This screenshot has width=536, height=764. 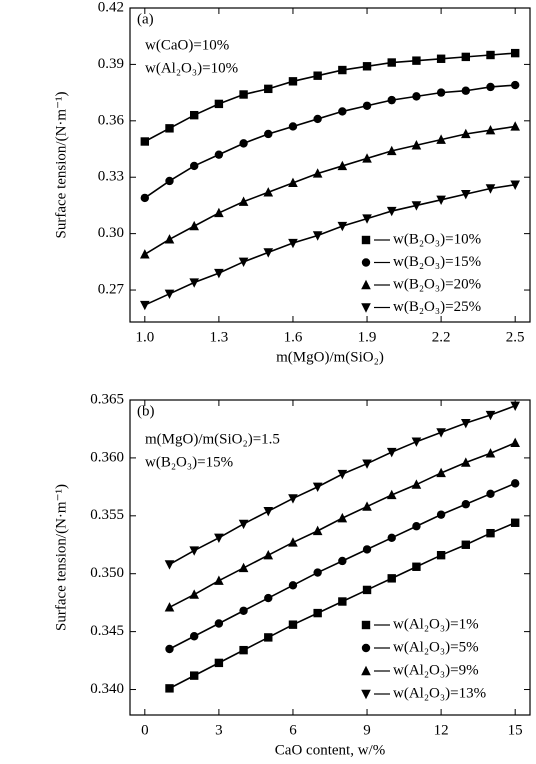 I want to click on y-tick-label: 0.39, so click(x=111, y=64).